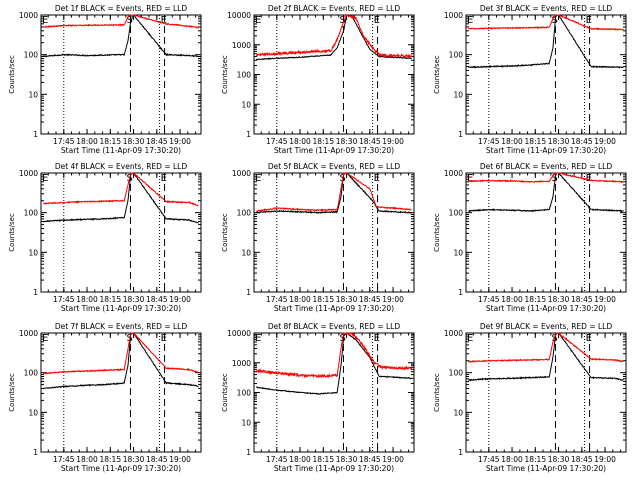  Describe the element at coordinates (121, 166) in the screenshot. I see `panel-title: Det 4f BLACK = Events, RED = LLD` at that location.